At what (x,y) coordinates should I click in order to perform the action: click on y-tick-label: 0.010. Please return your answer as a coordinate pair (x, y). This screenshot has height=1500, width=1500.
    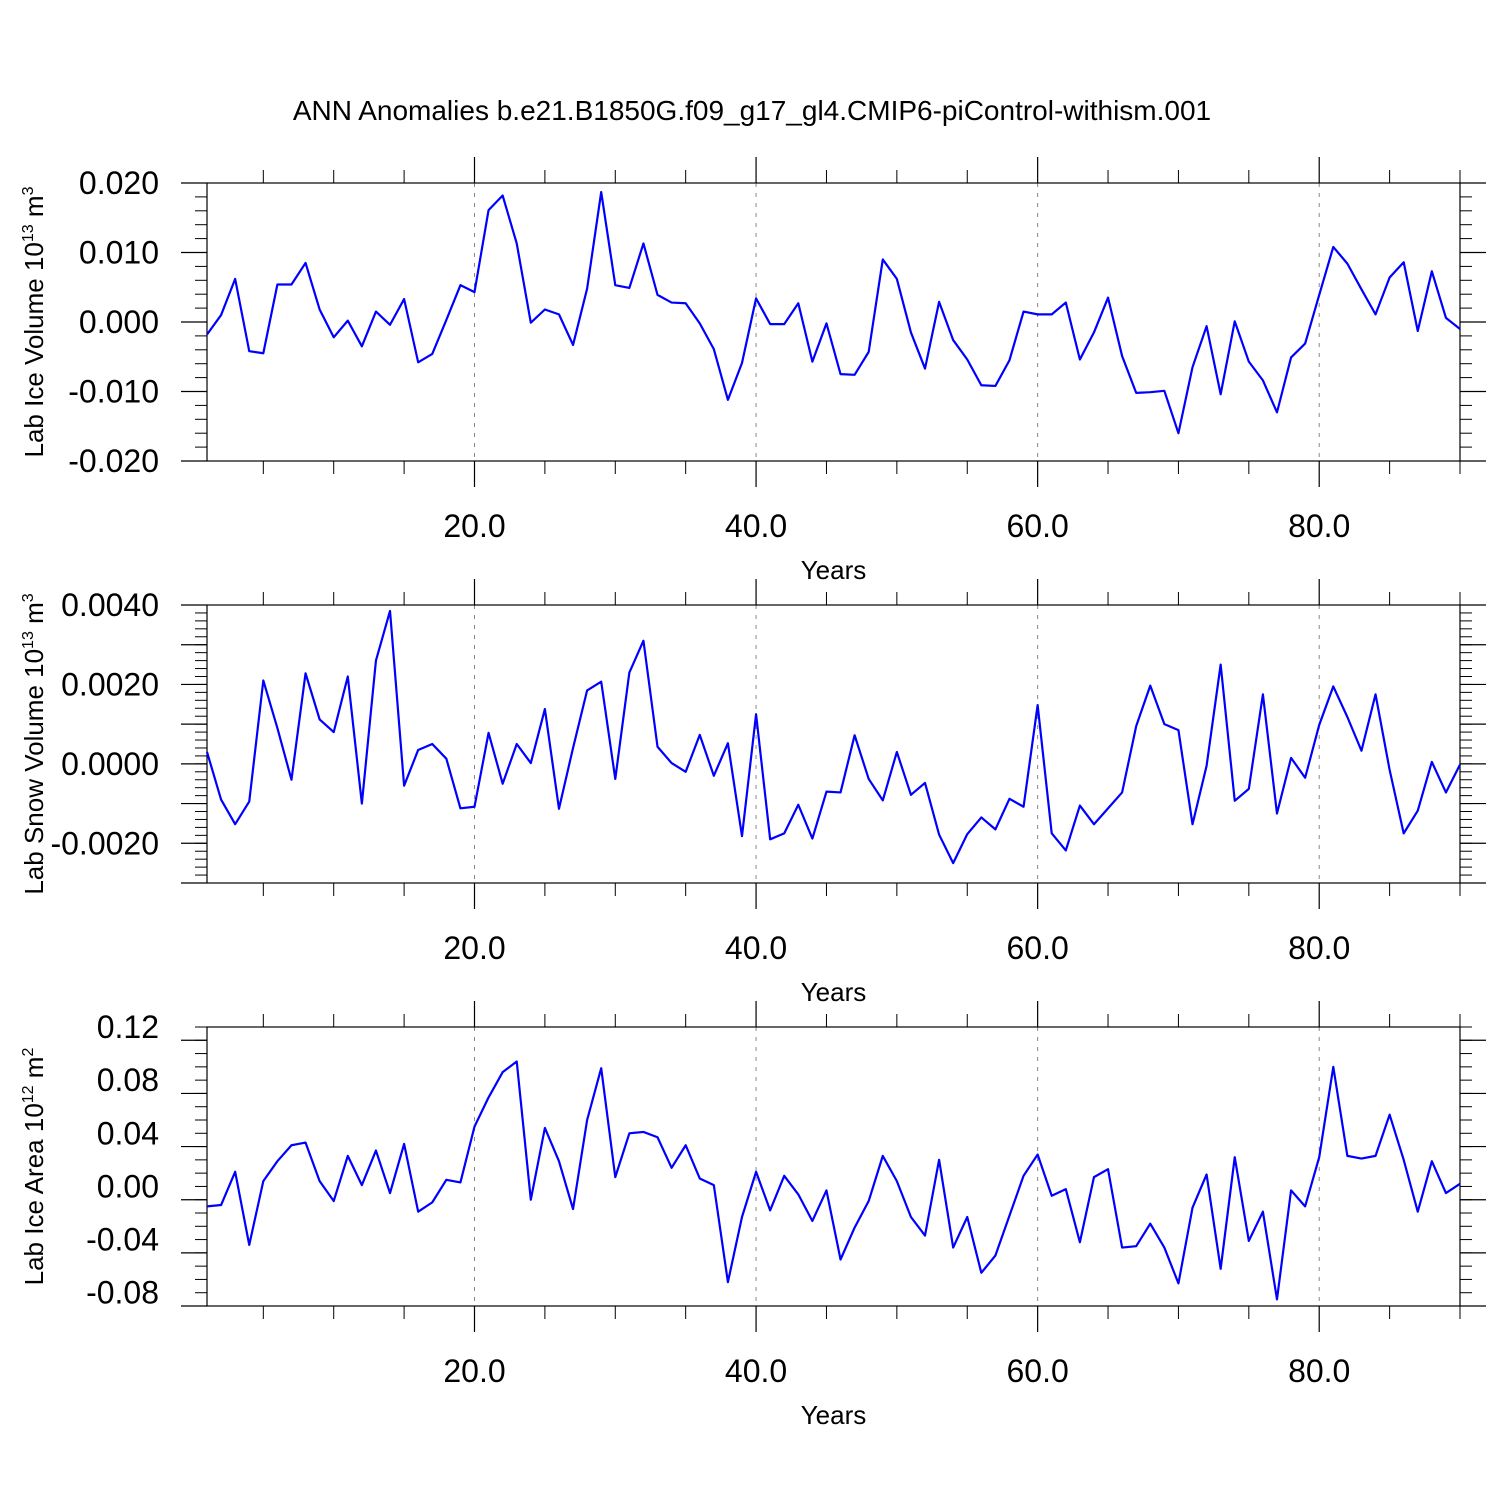
    Looking at the image, I should click on (119, 253).